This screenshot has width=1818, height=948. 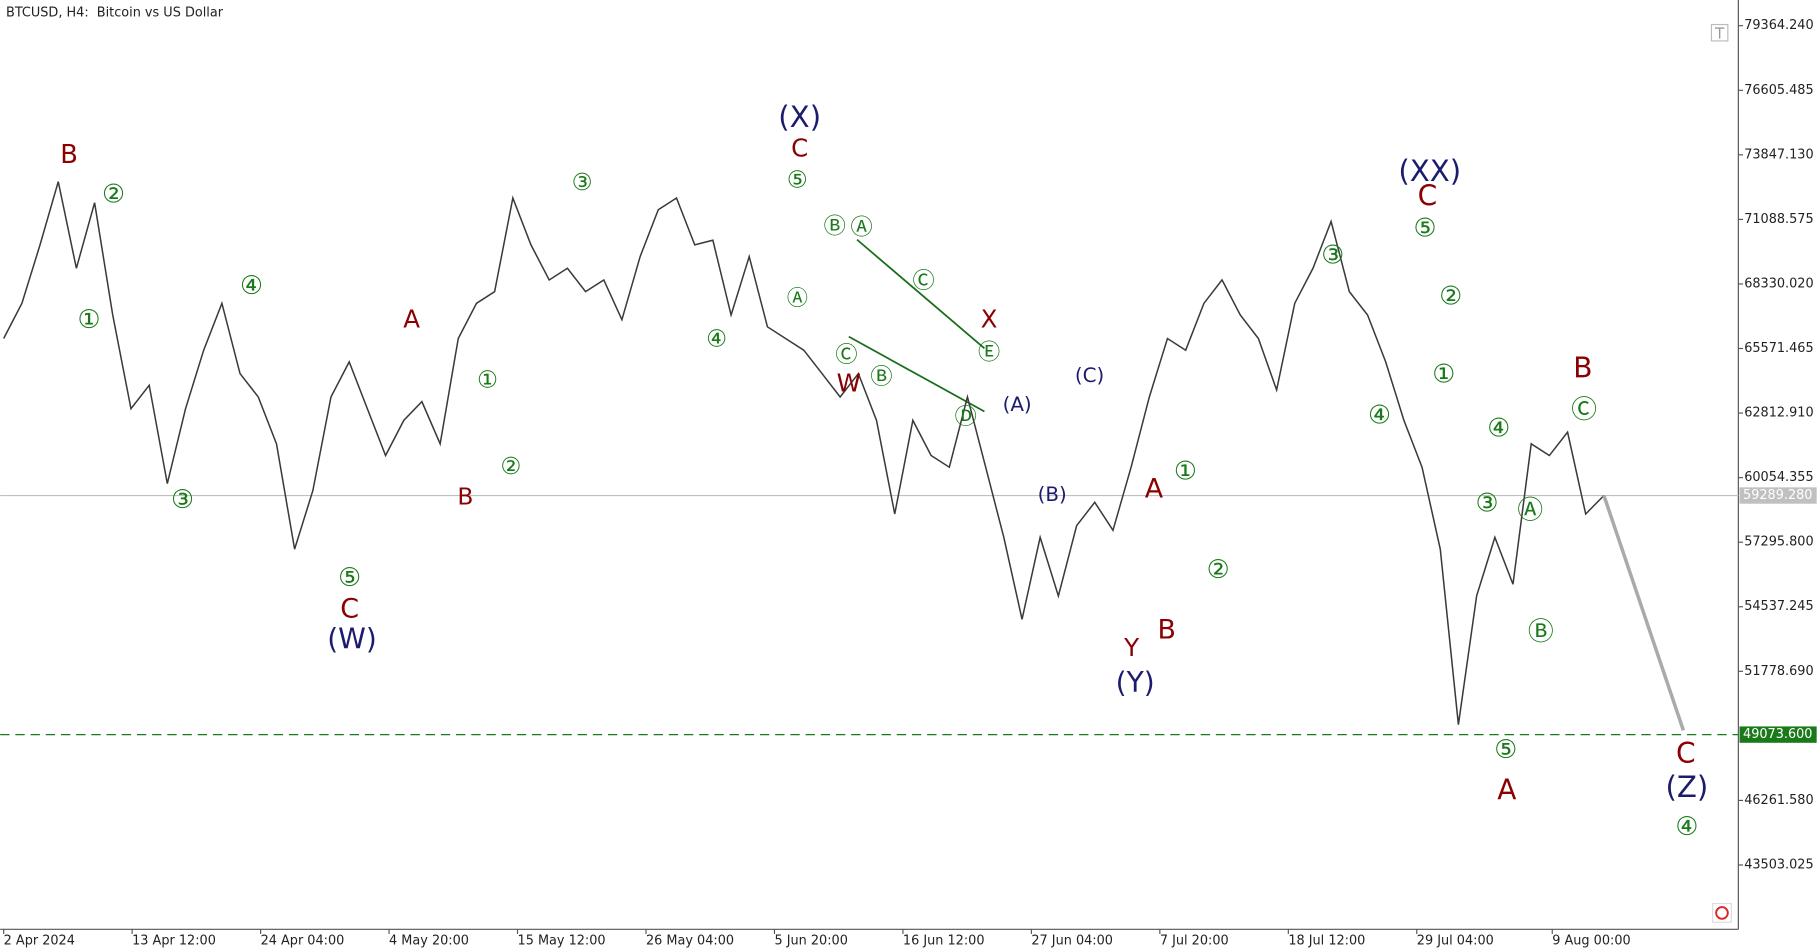 What do you see at coordinates (1455, 940) in the screenshot?
I see `x-tick-label: 29 Jul 04:00` at bounding box center [1455, 940].